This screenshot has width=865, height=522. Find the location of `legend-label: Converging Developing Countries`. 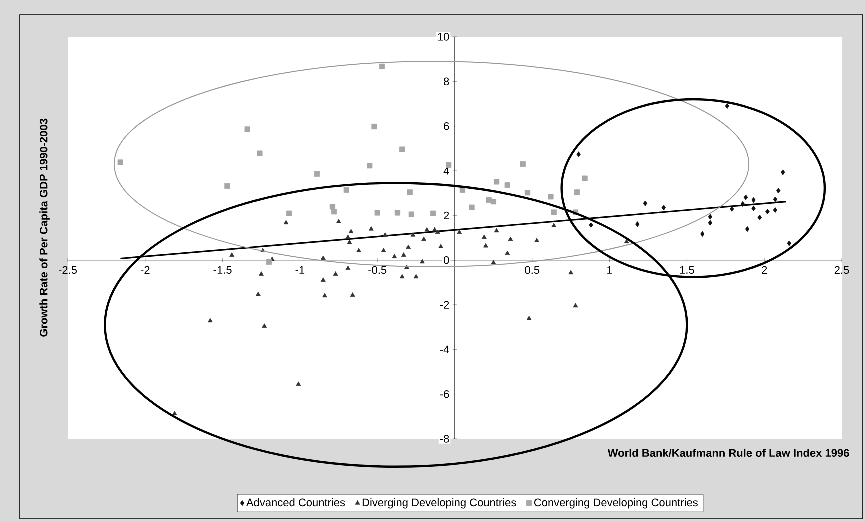

legend-label: Converging Developing Countries is located at coordinates (616, 503).